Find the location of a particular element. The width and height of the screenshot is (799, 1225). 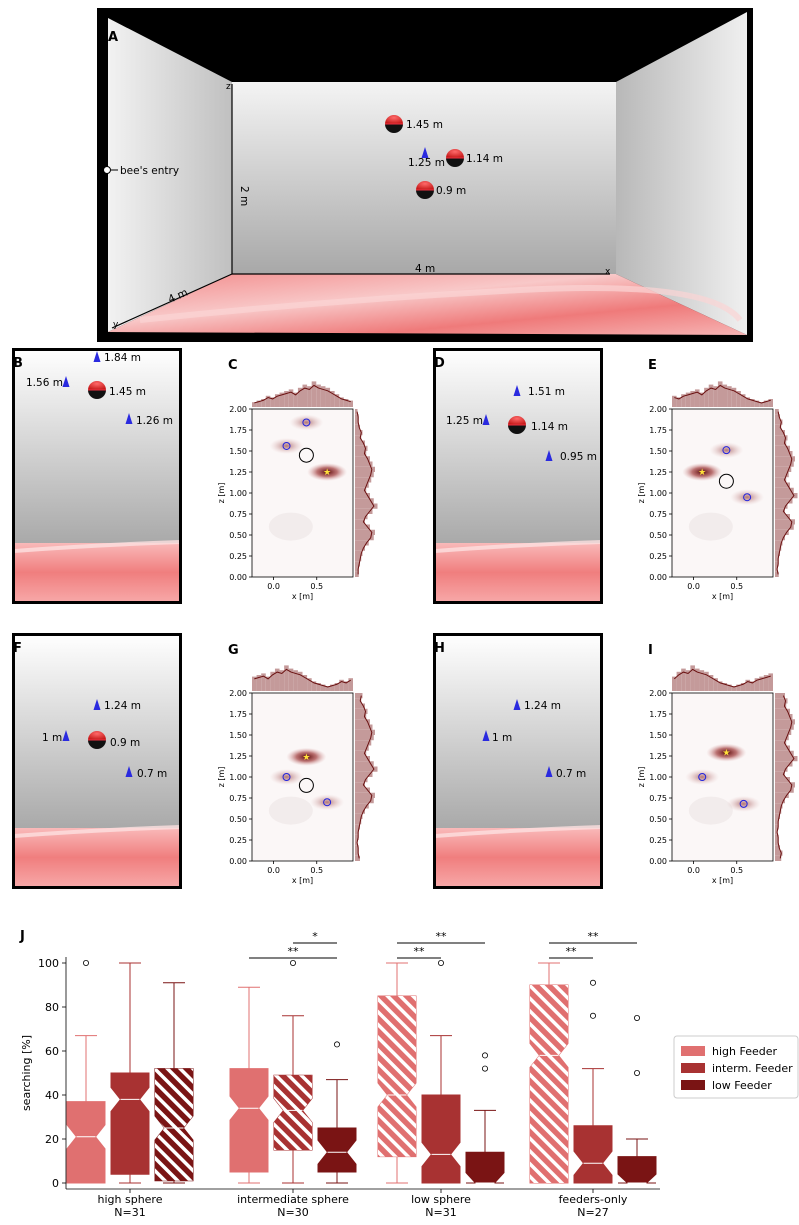

axis-x-label: x is located at coordinates (608, 272).